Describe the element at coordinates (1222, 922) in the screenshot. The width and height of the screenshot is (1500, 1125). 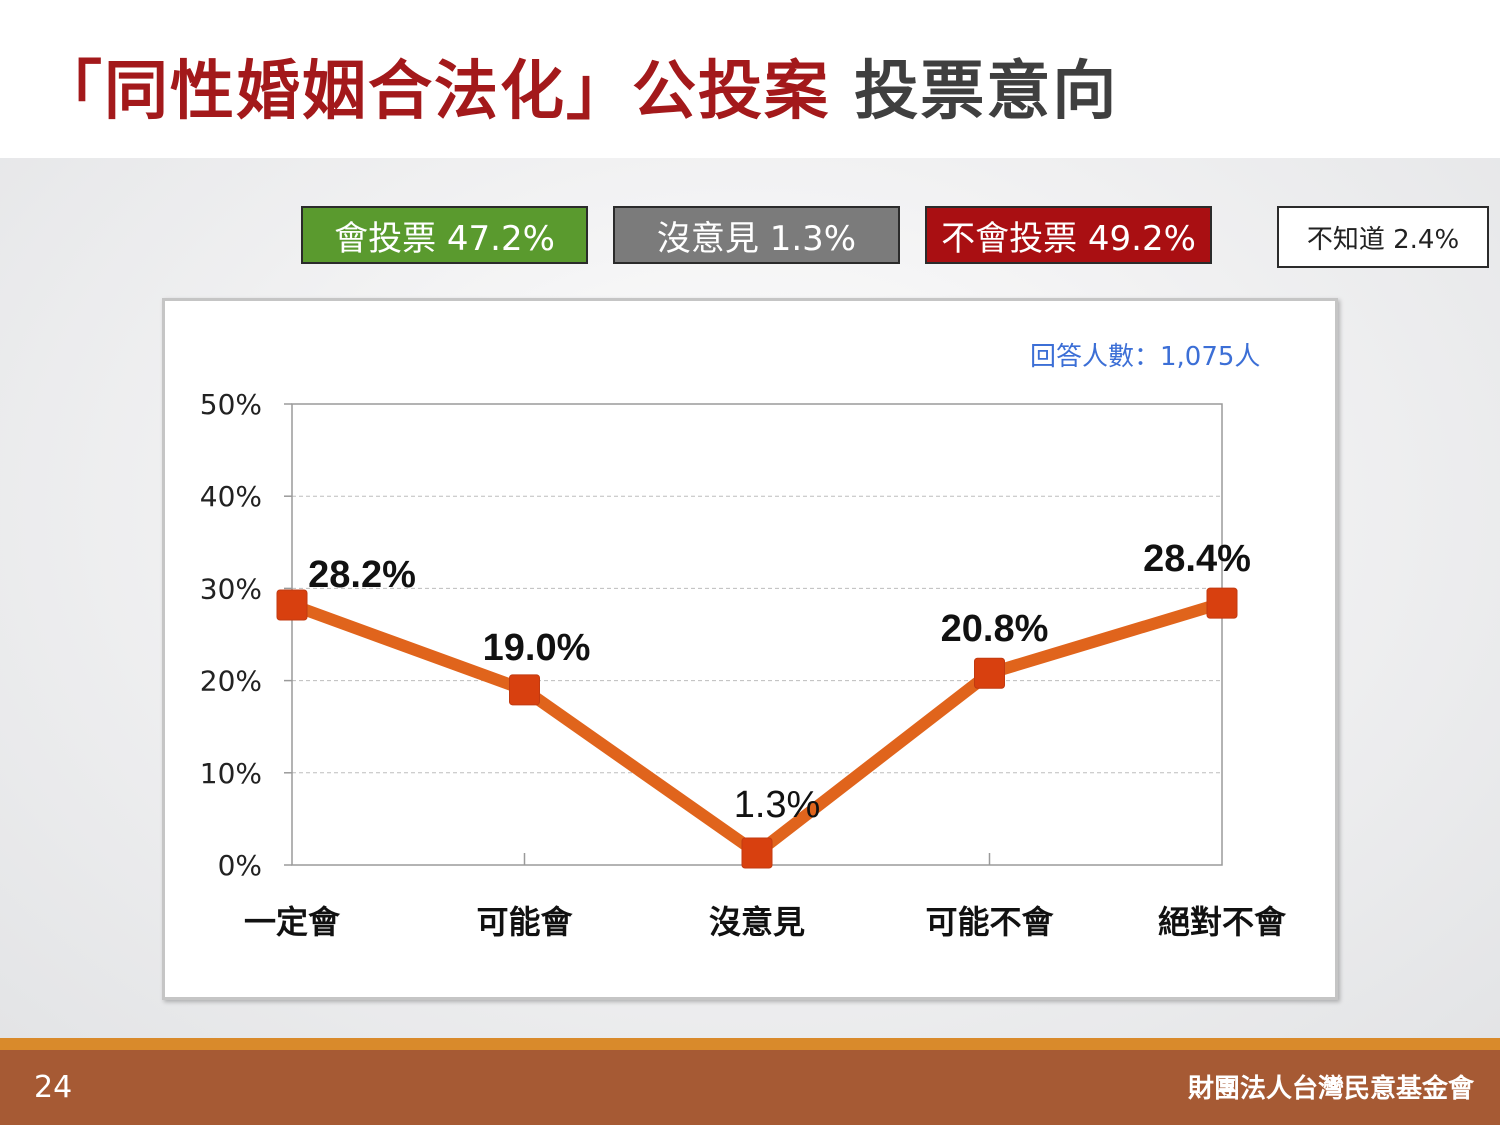
I see `x-category-label: 絕對不會` at that location.